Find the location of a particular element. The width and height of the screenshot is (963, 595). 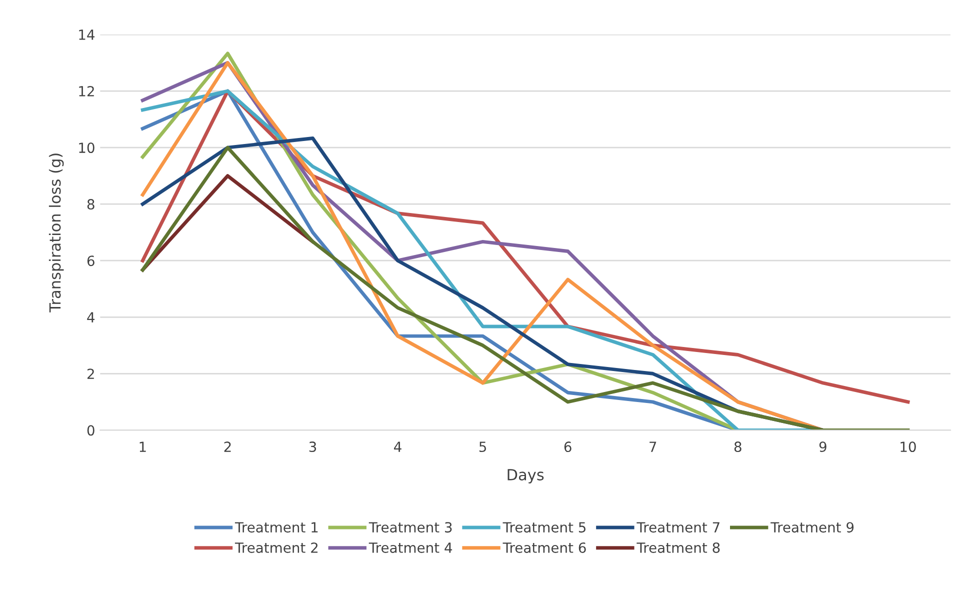

x-tick-label: 3 is located at coordinates (312, 447).